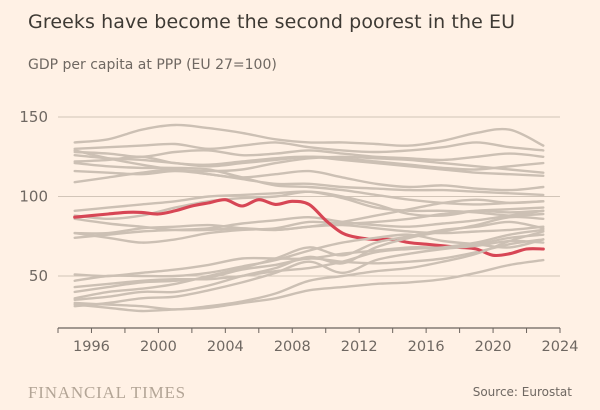  I want to click on x-tick-label: 2008, so click(292, 347).